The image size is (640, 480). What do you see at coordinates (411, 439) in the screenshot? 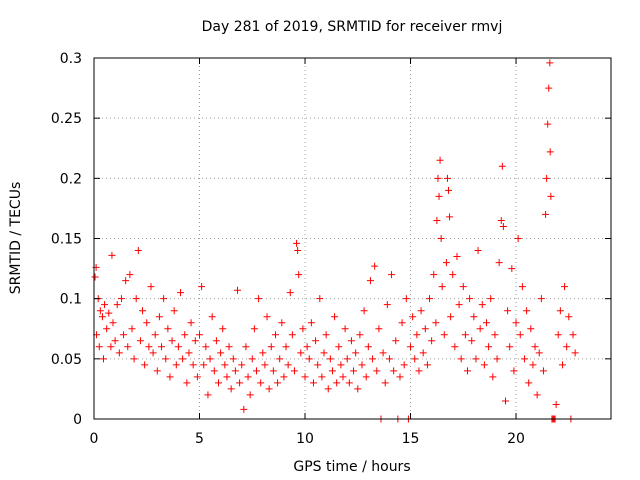
I see `x-tick-label: 15` at bounding box center [411, 439].